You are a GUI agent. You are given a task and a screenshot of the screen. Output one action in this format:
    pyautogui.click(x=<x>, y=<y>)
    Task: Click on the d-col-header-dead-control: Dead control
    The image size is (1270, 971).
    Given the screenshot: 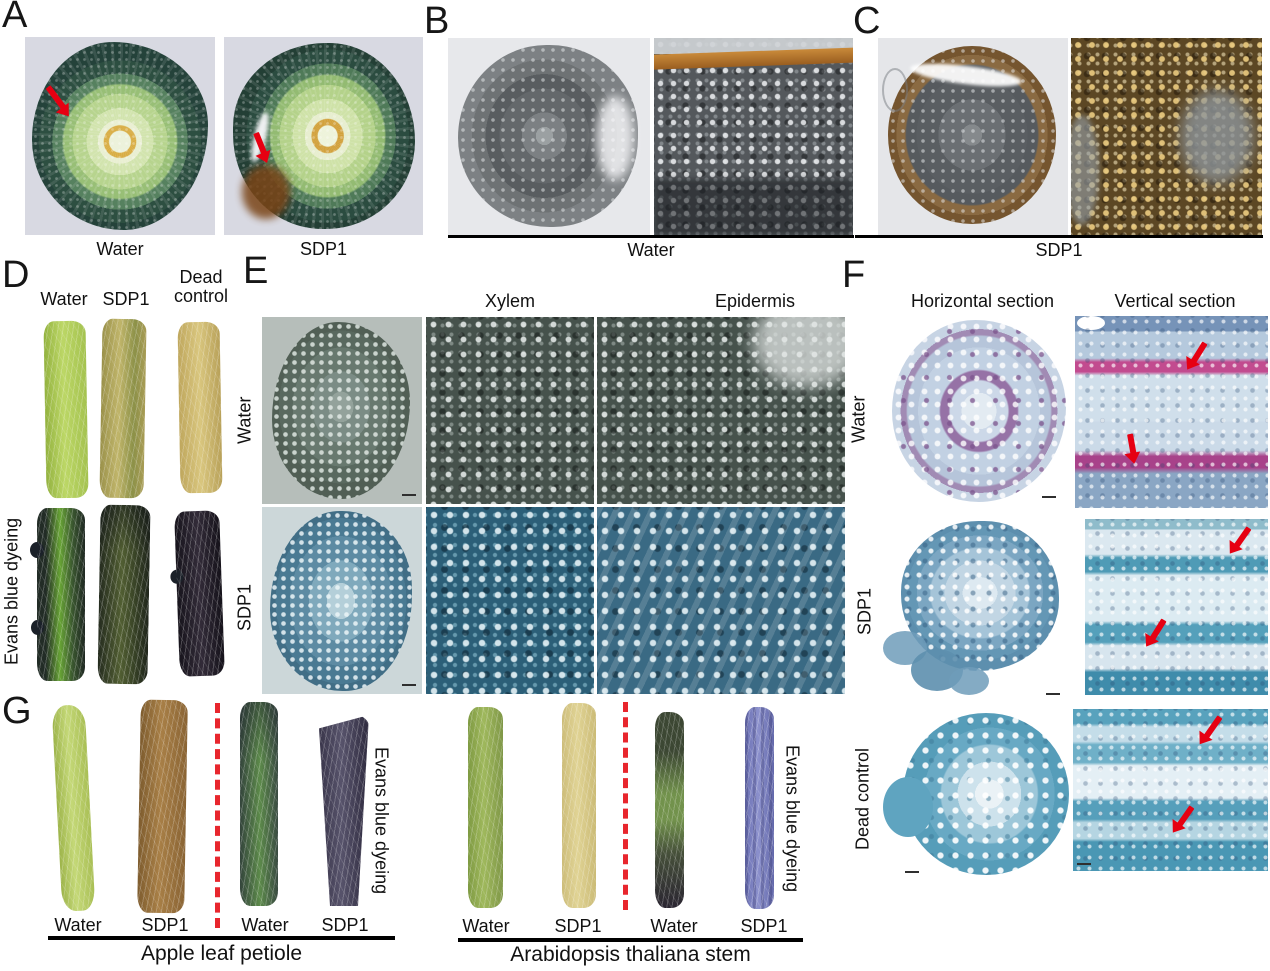 What is the action you would take?
    pyautogui.click(x=201, y=287)
    